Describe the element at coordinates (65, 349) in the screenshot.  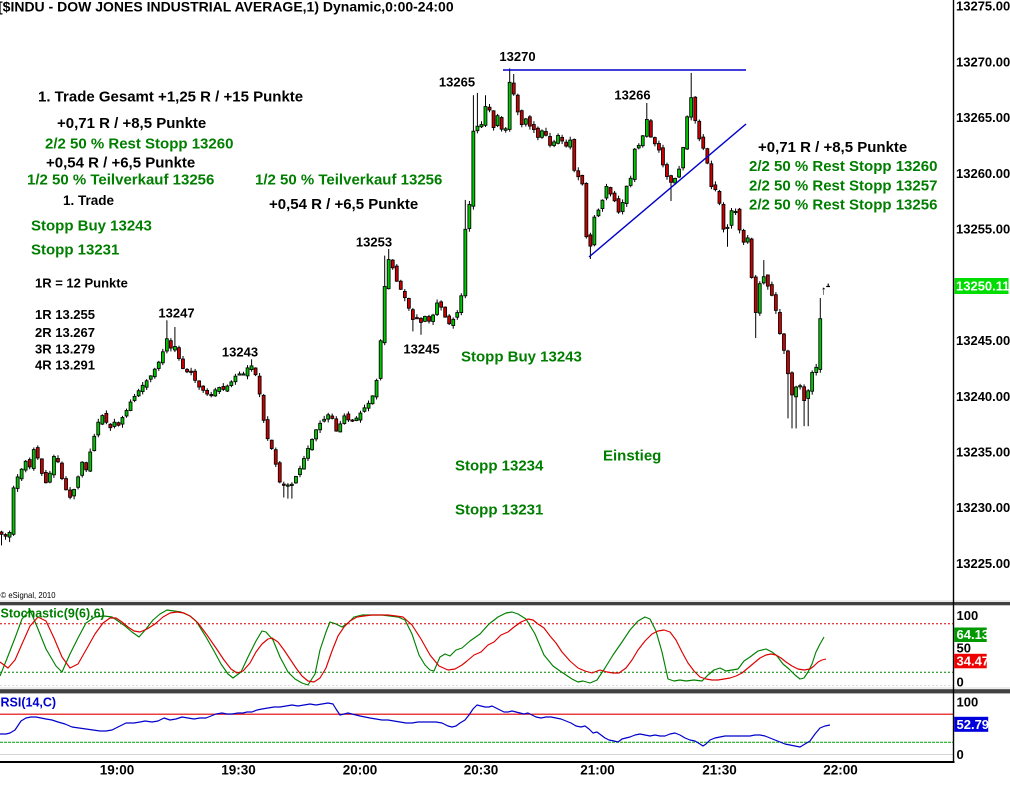
I see `svg-text: 3R 13.279` at that location.